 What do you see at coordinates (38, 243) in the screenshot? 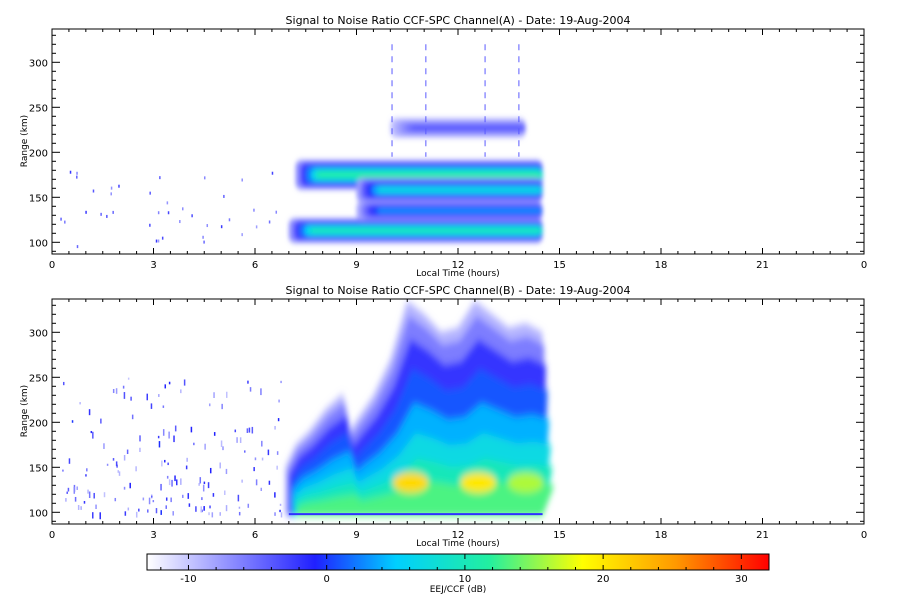
I see `y-tick-label: 100` at bounding box center [38, 243].